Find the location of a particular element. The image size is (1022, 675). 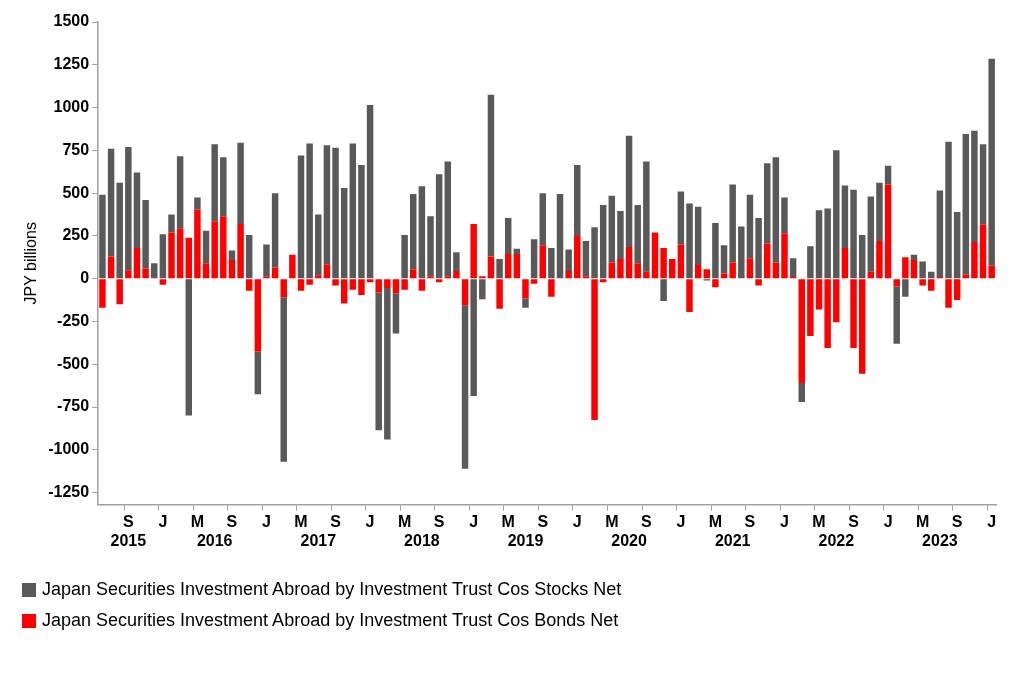

x-tick-label: 2018 is located at coordinates (422, 540).